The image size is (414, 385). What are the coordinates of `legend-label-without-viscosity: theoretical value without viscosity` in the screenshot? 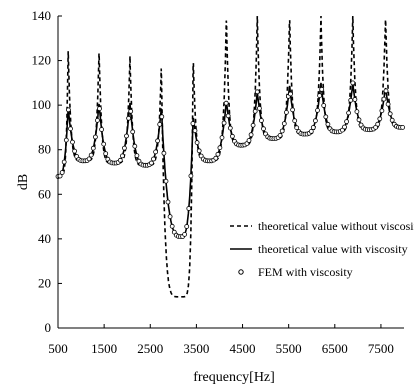 It's located at (336, 226).